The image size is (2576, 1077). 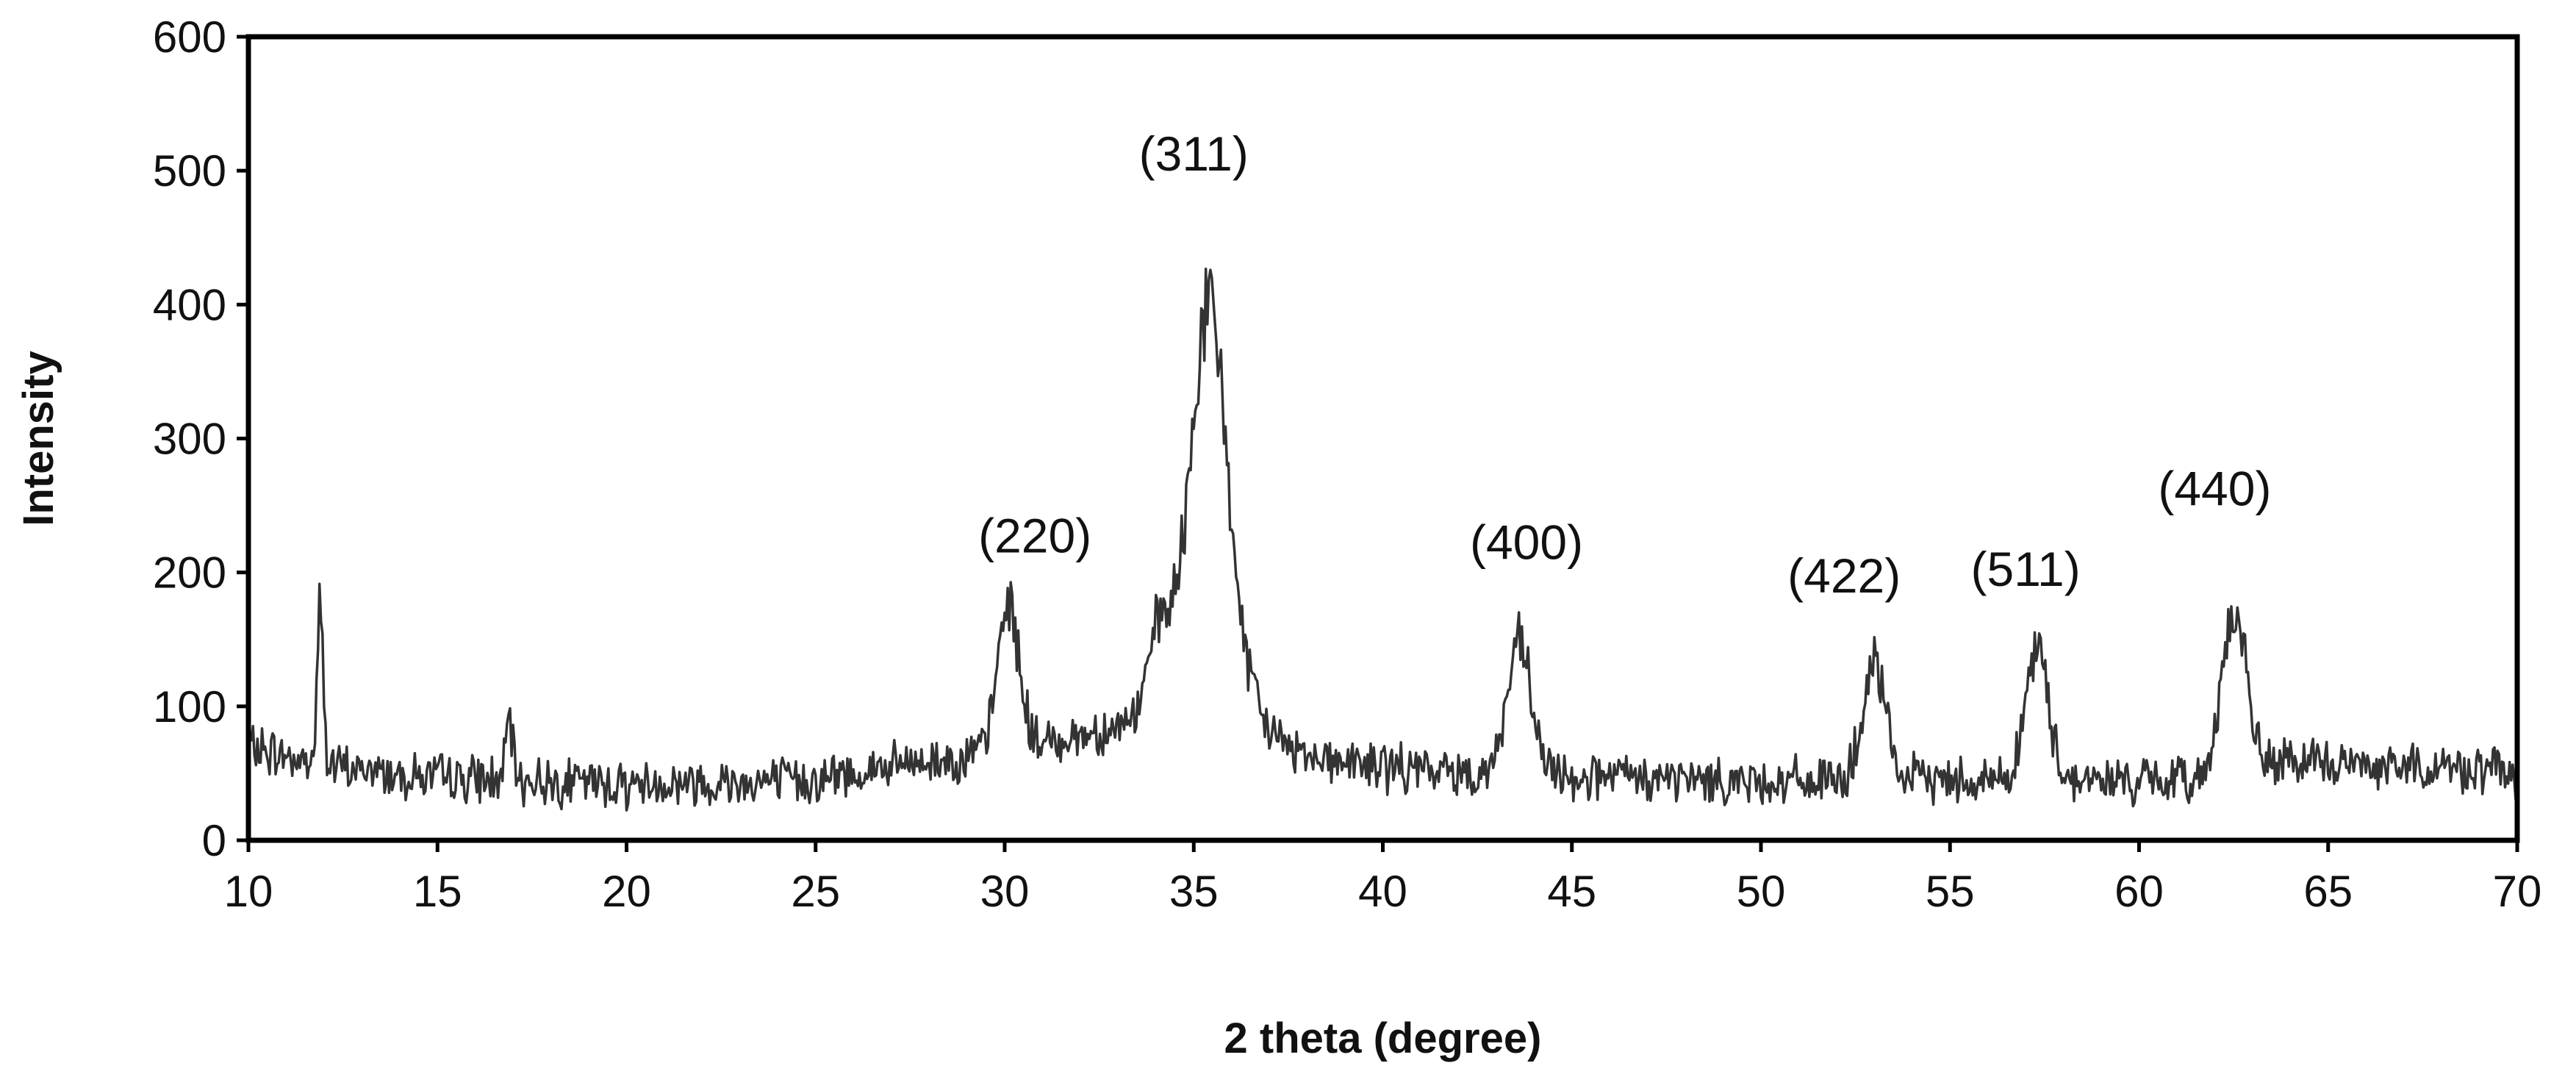 I want to click on x-tick-label: 70, so click(x=2517, y=892).